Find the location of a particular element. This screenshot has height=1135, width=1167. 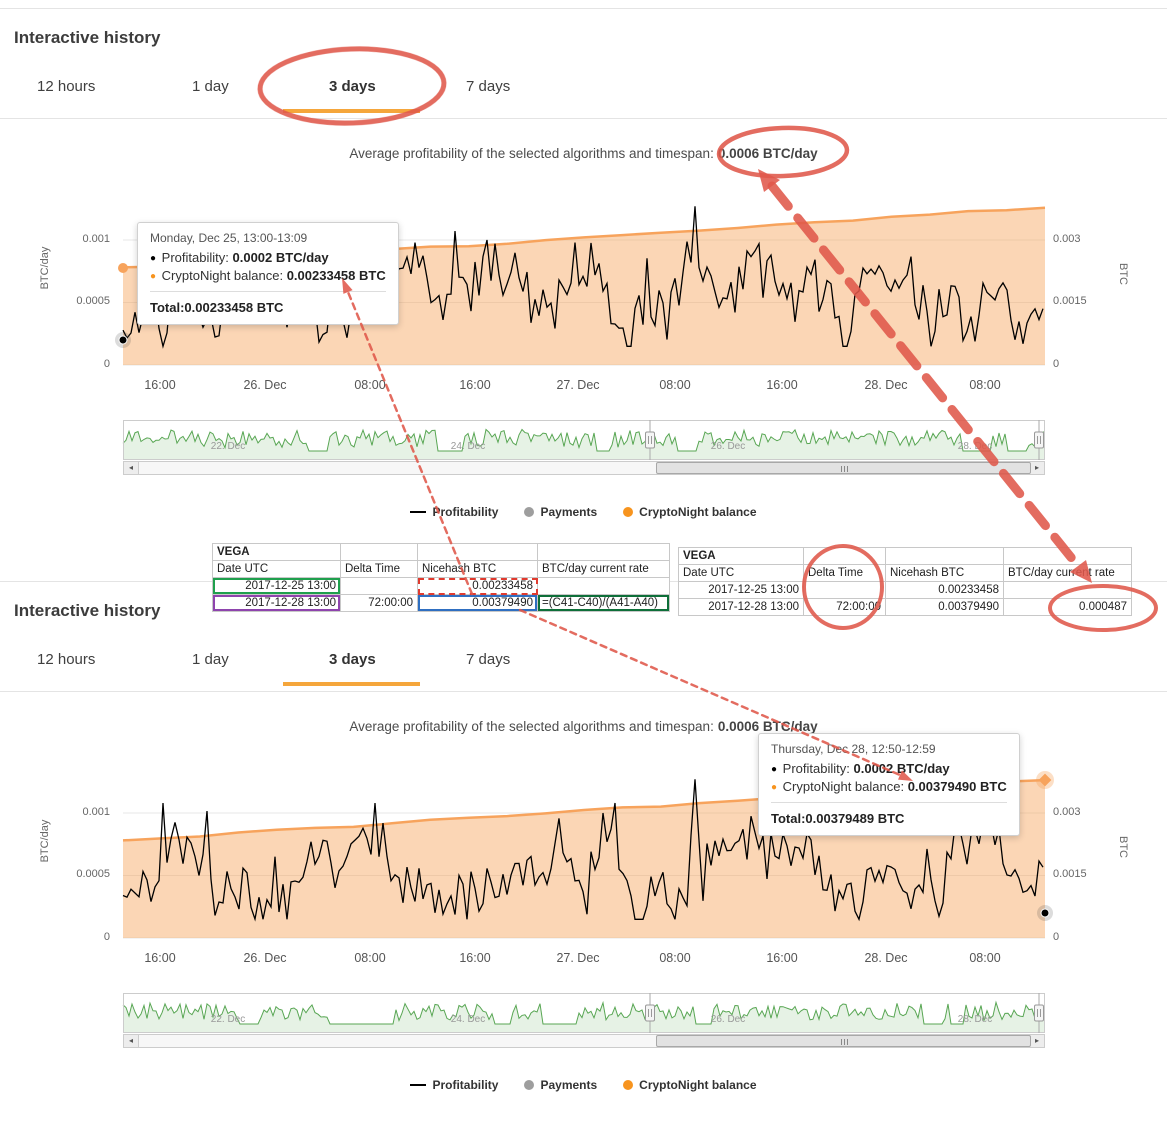

navigator-tick: 28. Dec is located at coordinates (975, 1019).